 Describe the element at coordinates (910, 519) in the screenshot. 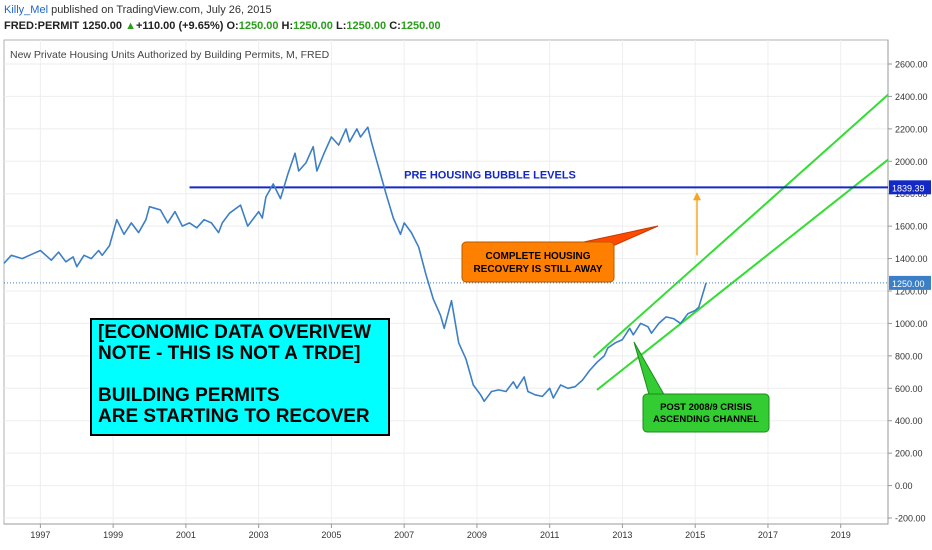

I see `y-tick-label: -200.00` at that location.